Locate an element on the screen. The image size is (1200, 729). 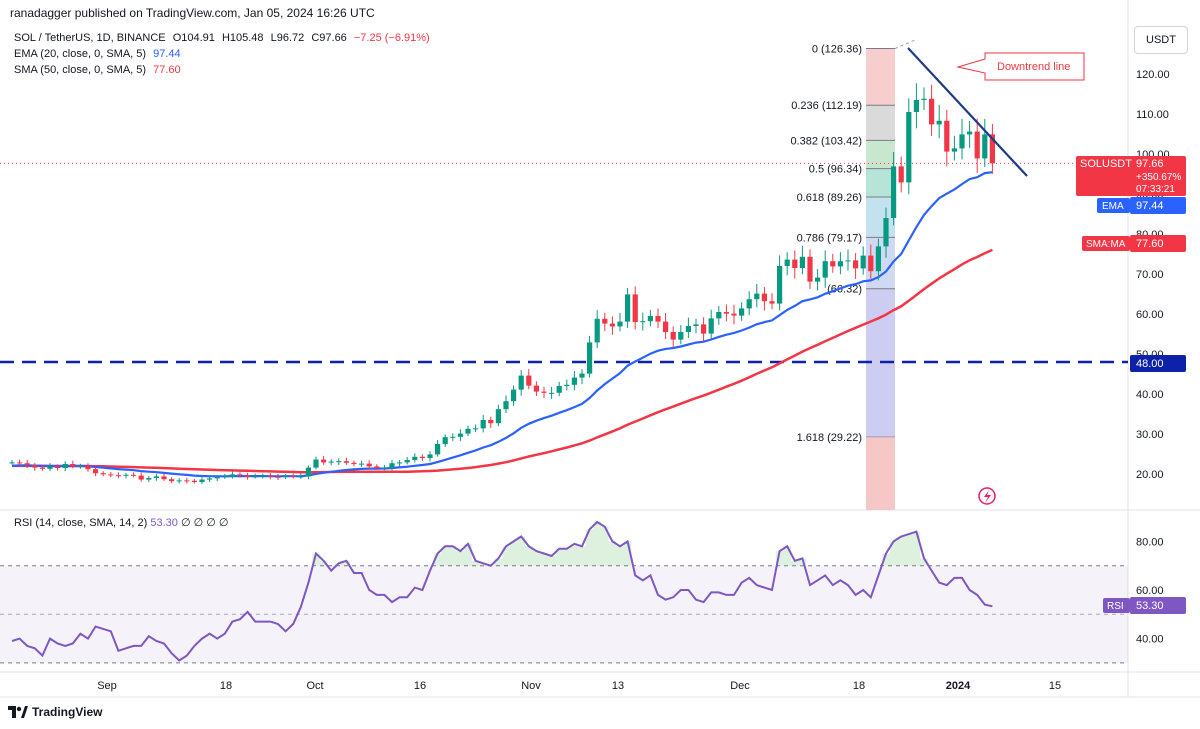
x-axis-label: Sep is located at coordinates (107, 686).